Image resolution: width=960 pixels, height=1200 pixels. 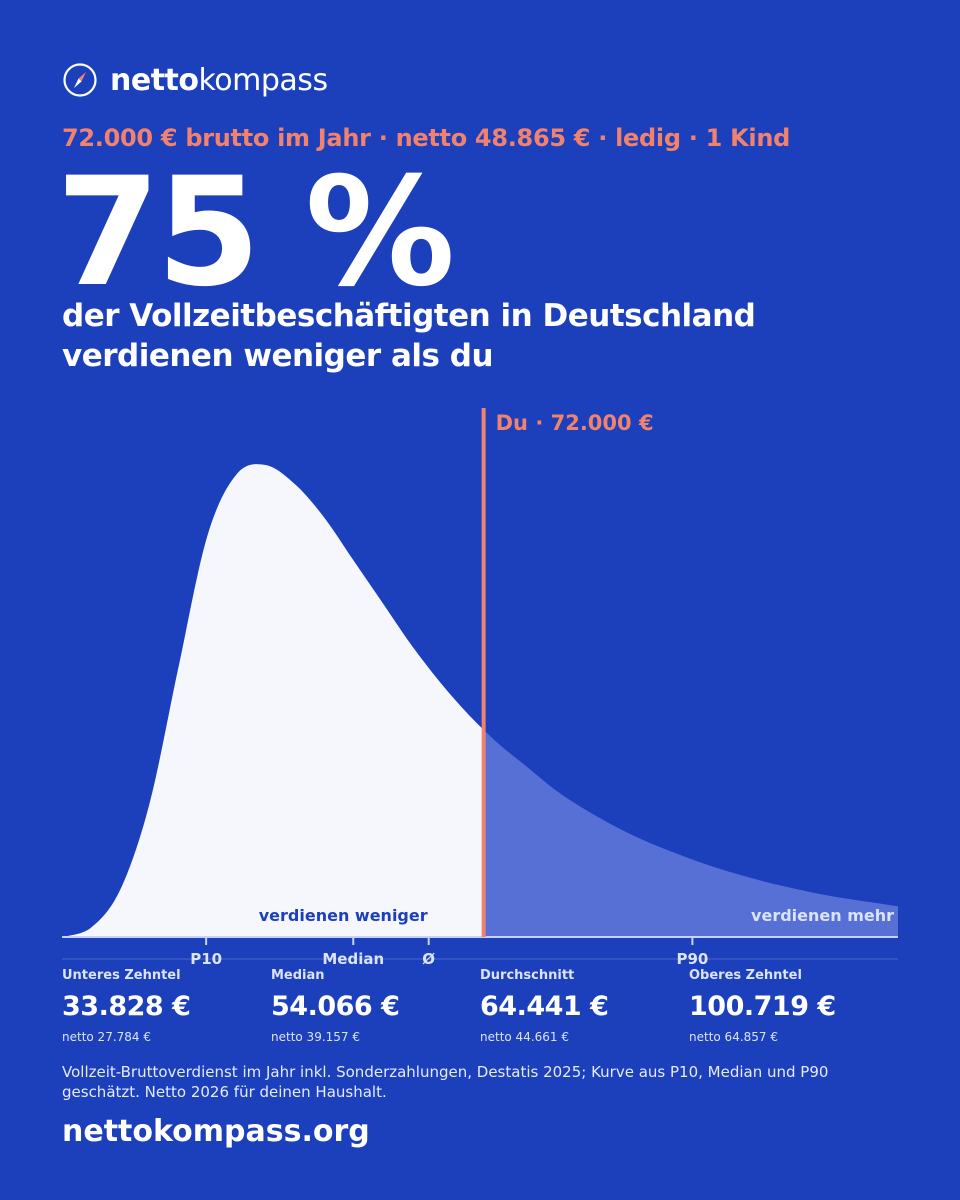 What do you see at coordinates (524, 1037) in the screenshot?
I see `stat-net: netto 44.661 €` at bounding box center [524, 1037].